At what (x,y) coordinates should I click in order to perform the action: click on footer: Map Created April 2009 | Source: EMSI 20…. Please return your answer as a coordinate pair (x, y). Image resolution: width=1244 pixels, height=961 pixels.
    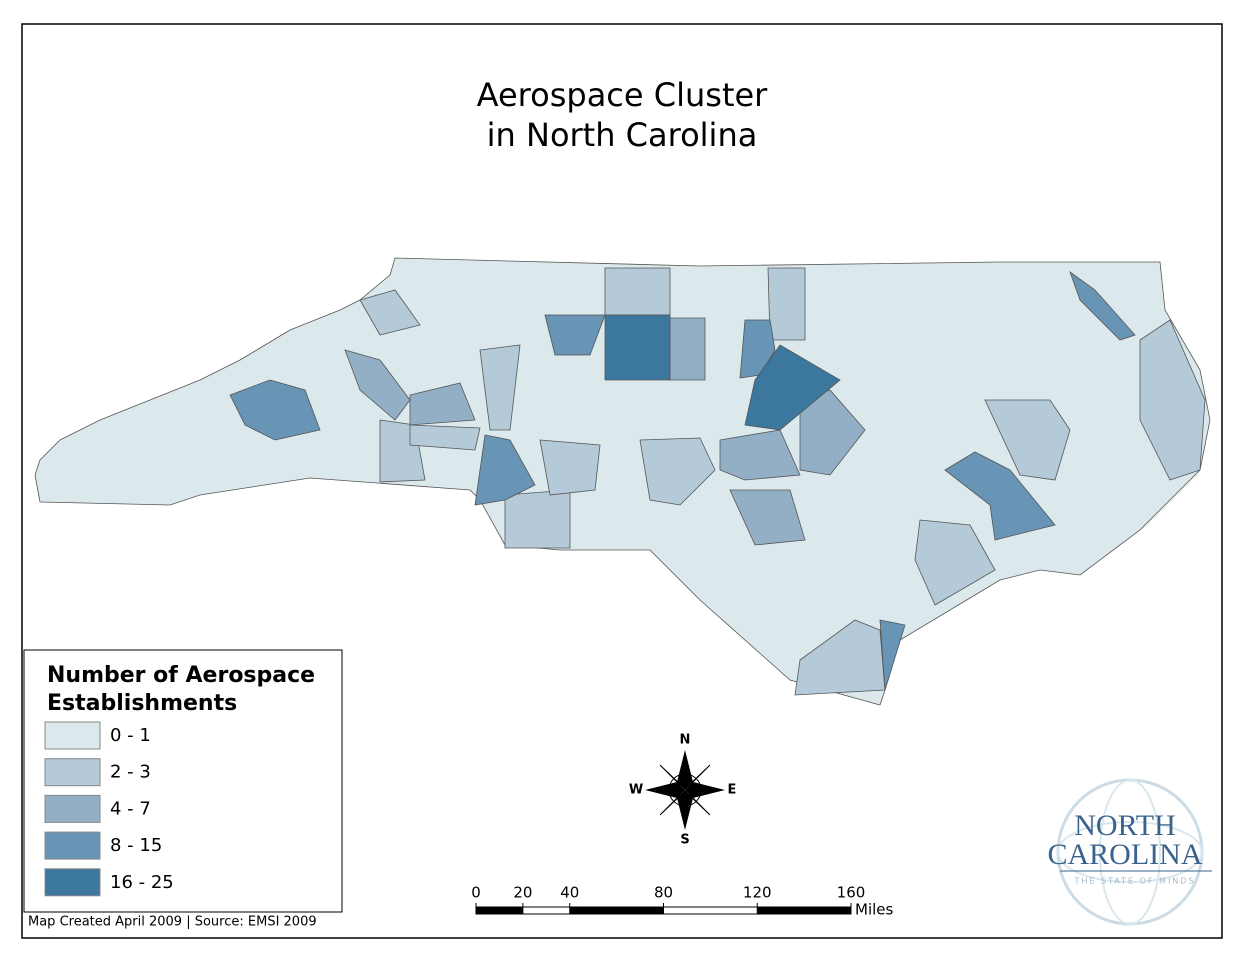
    Looking at the image, I should click on (172, 922).